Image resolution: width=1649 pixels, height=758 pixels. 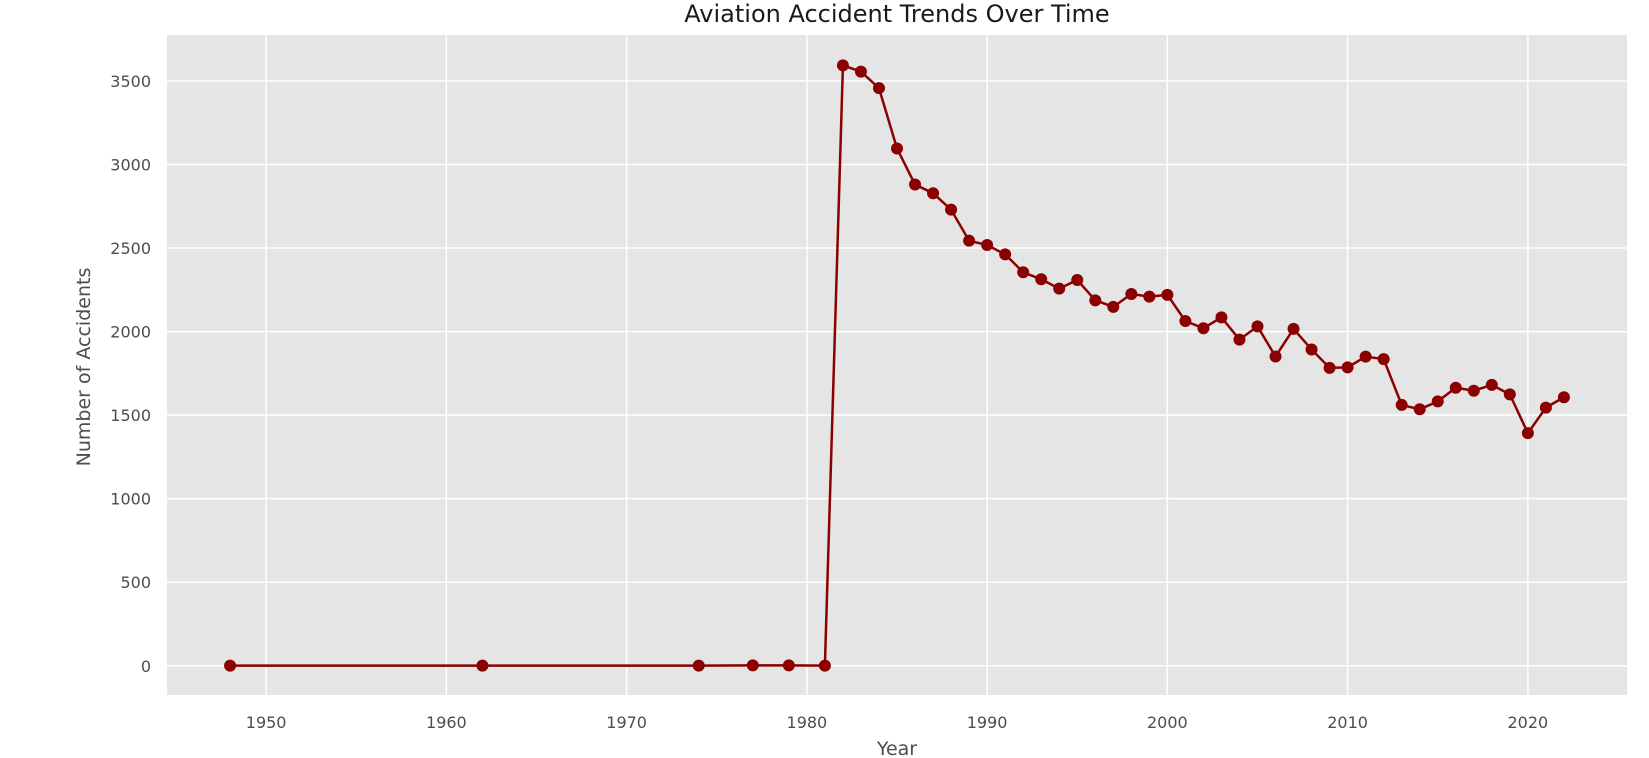 I want to click on x-tick-label: 2010, so click(x=1347, y=722).